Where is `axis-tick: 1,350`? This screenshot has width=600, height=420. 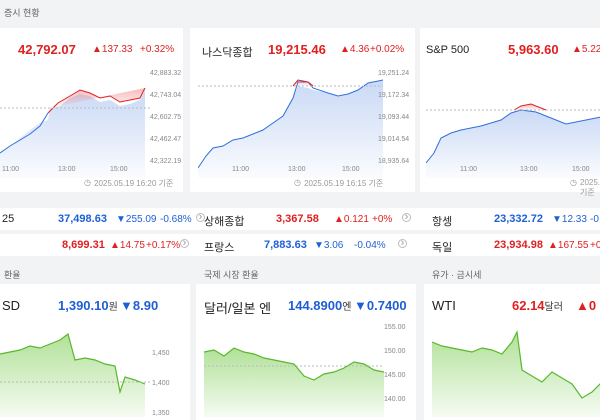 axis-tick: 1,350 is located at coordinates (161, 413).